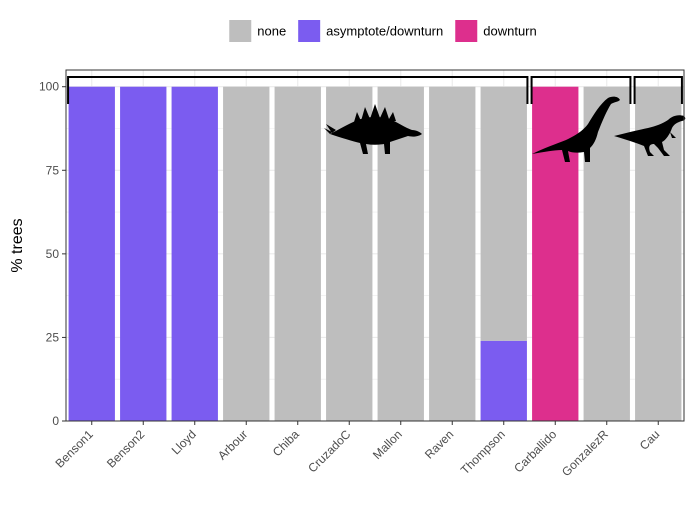 Image resolution: width=695 pixels, height=522 pixels. I want to click on legend: none asymptote/downturn downturn, so click(383, 31).